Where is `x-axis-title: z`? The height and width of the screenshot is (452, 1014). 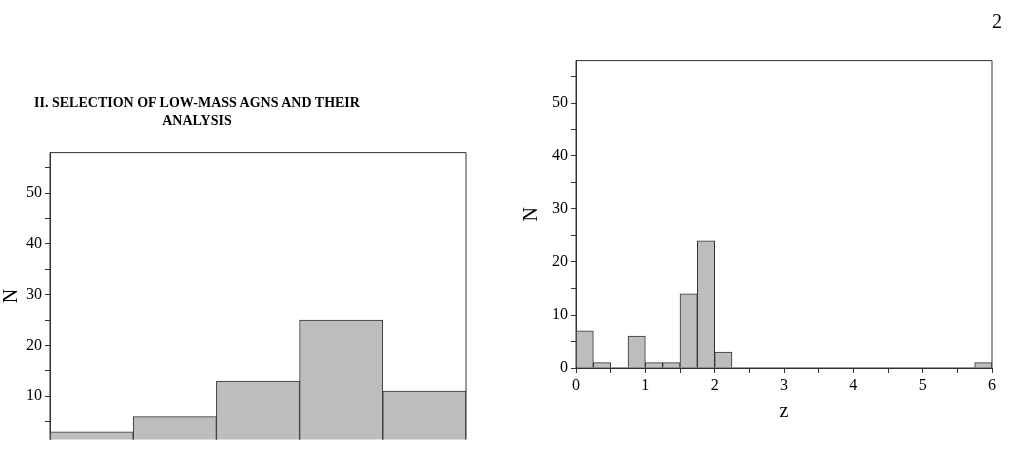 x-axis-title: z is located at coordinates (784, 410).